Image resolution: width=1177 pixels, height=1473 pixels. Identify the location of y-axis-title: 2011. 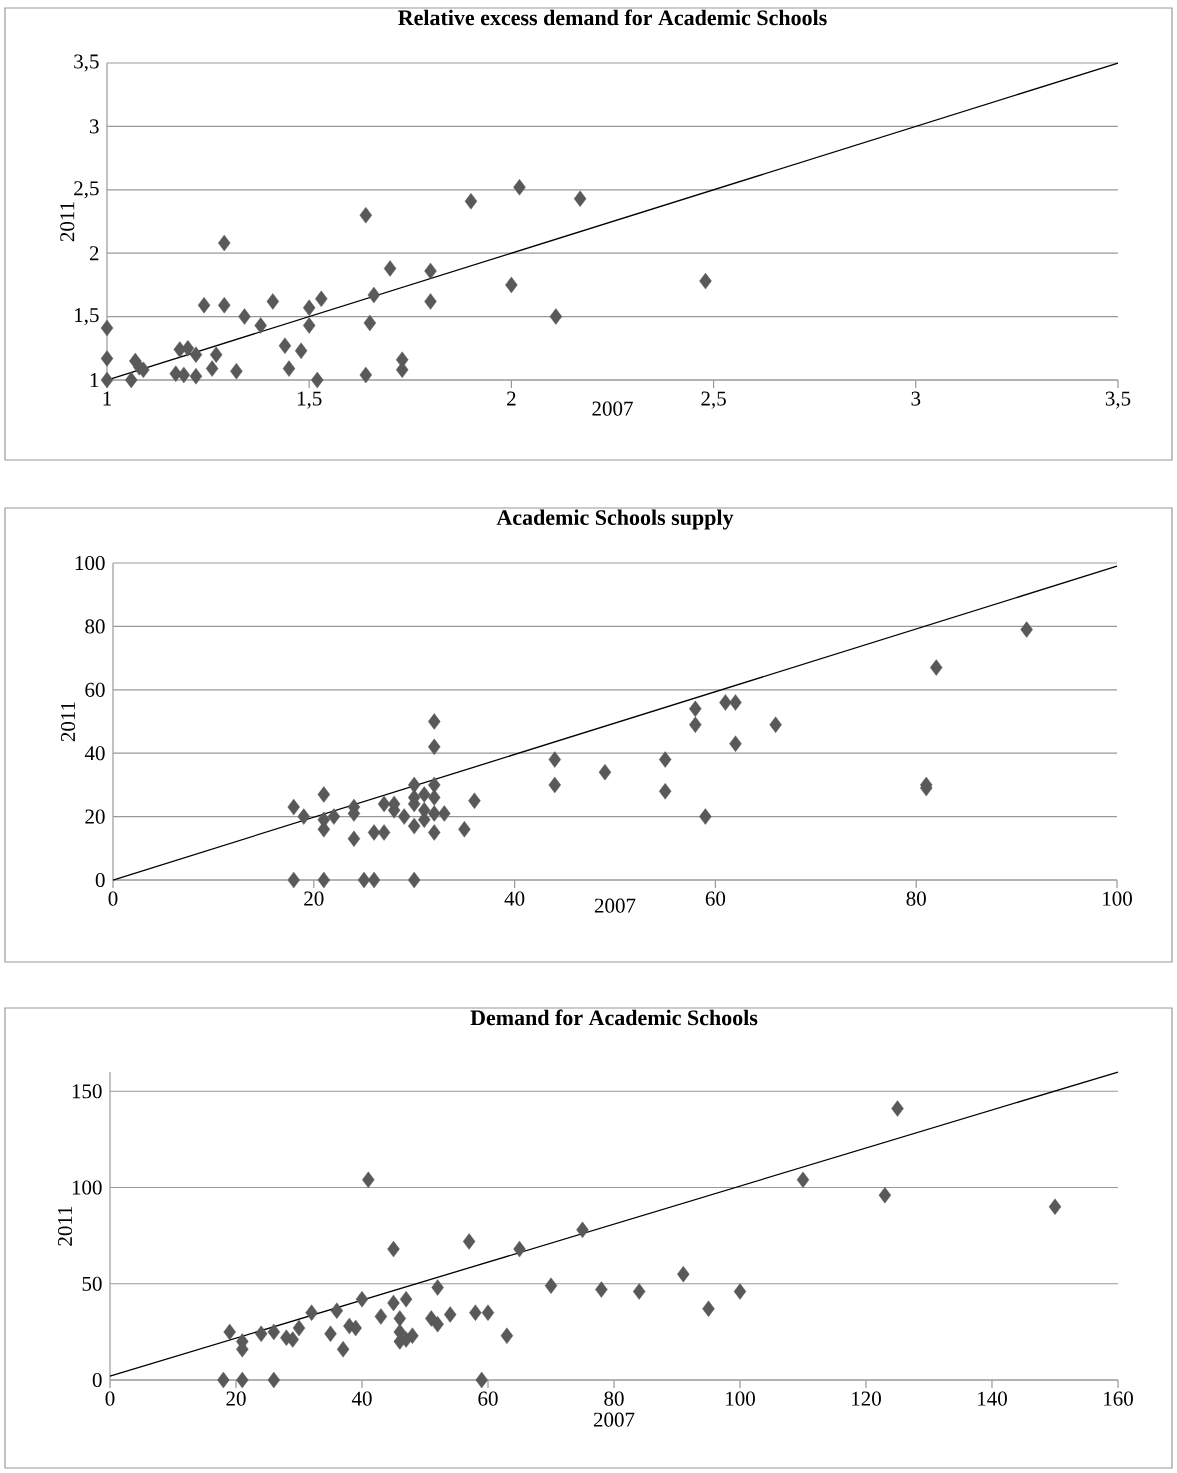
(65, 1226).